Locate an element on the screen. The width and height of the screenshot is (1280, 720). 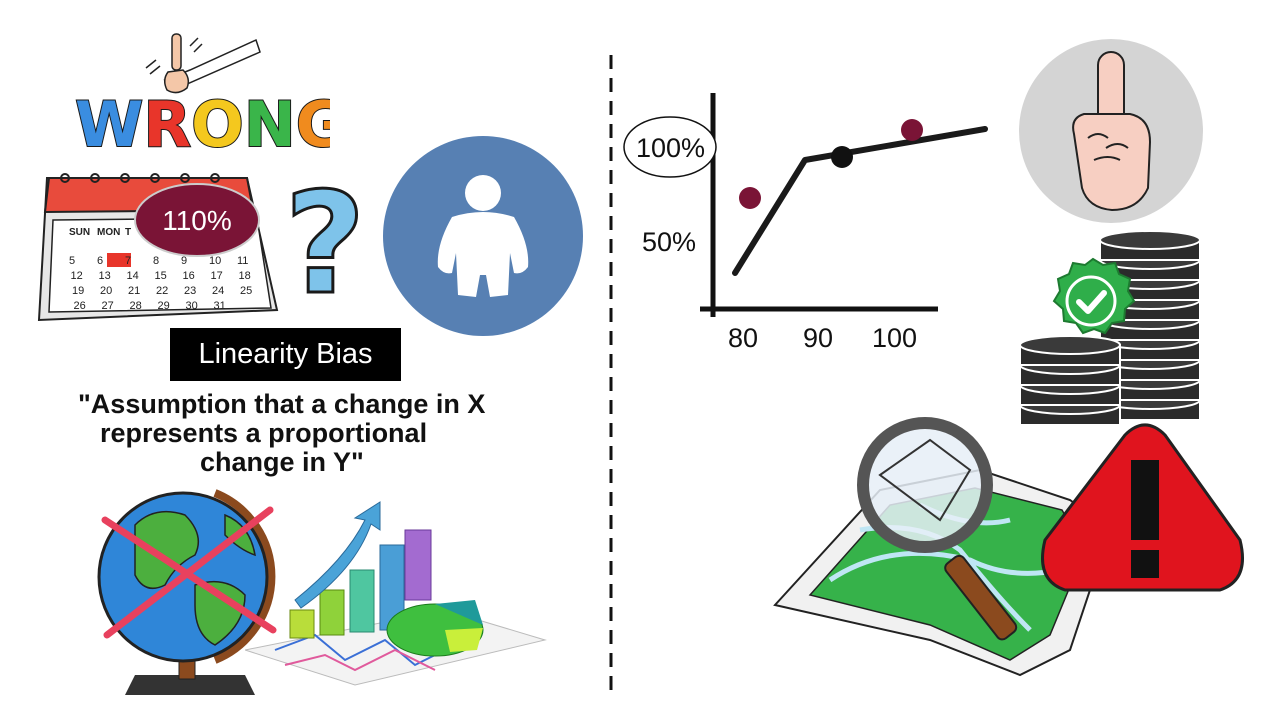
wrong-illustration: WRONG! is located at coordinates (200, 95).